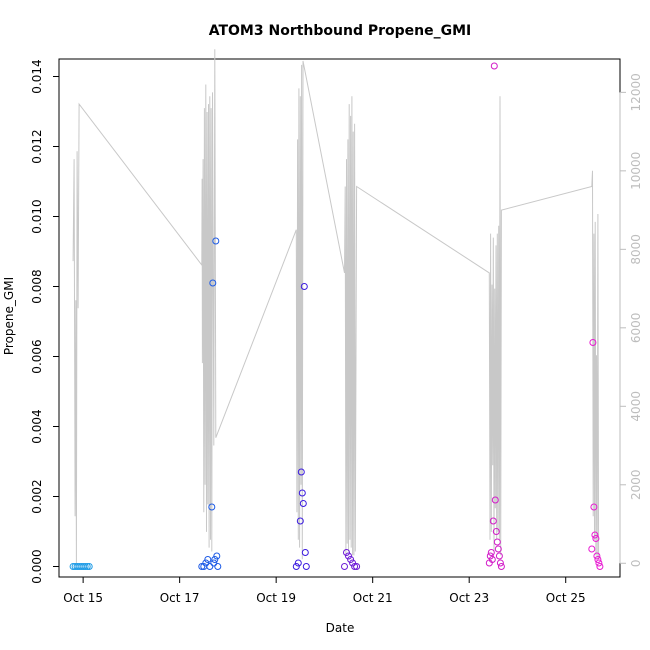  What do you see at coordinates (37, 76) in the screenshot?
I see `y-tick-label: 0.014` at bounding box center [37, 76].